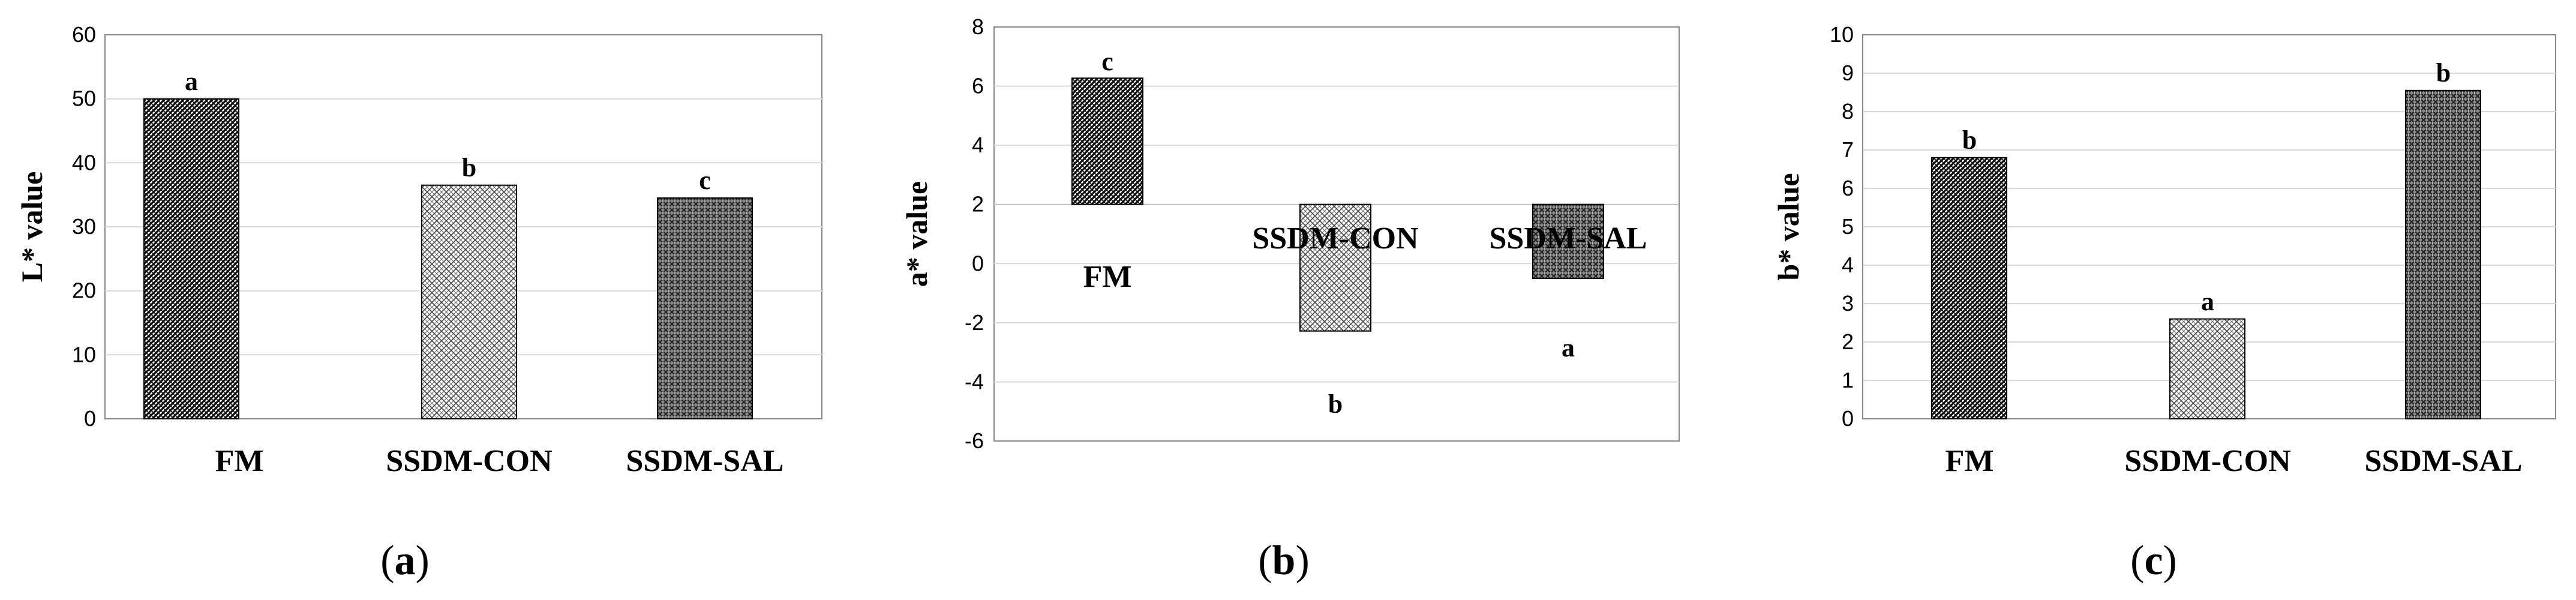 This screenshot has height=600, width=2576. I want to click on bar-fm-b, so click(1107, 141).